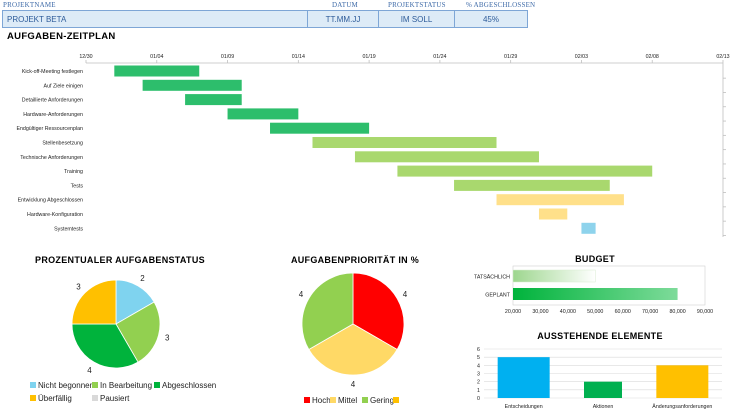  Describe the element at coordinates (49, 129) in the screenshot. I see `gantt-task-label: Endgültiger Ressourcenplan` at that location.